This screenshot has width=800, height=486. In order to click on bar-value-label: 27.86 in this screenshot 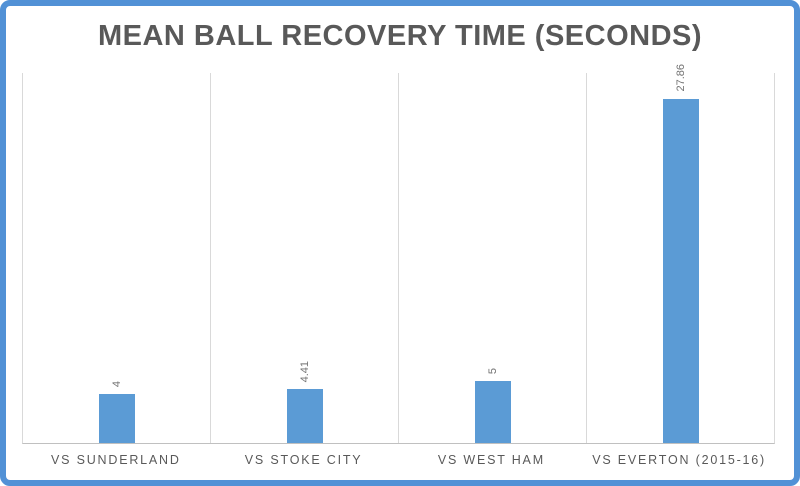, I will do `click(680, 78)`.